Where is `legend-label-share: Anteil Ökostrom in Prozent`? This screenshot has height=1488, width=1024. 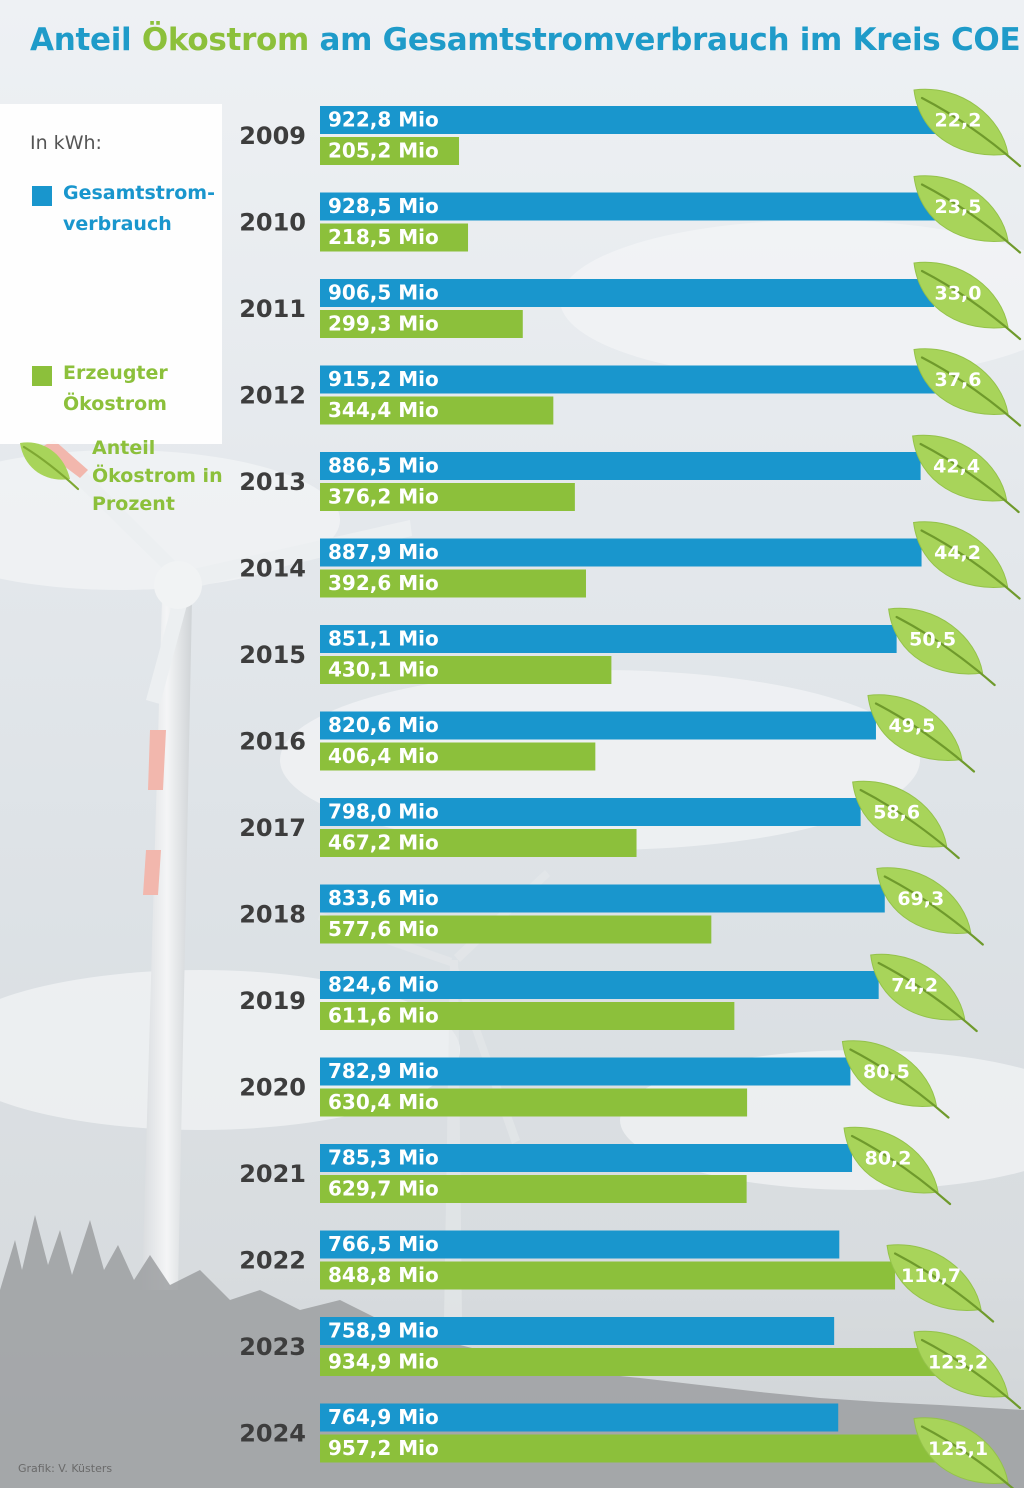
legend-label-share: Anteil Ökostrom in Prozent is located at coordinates (157, 476).